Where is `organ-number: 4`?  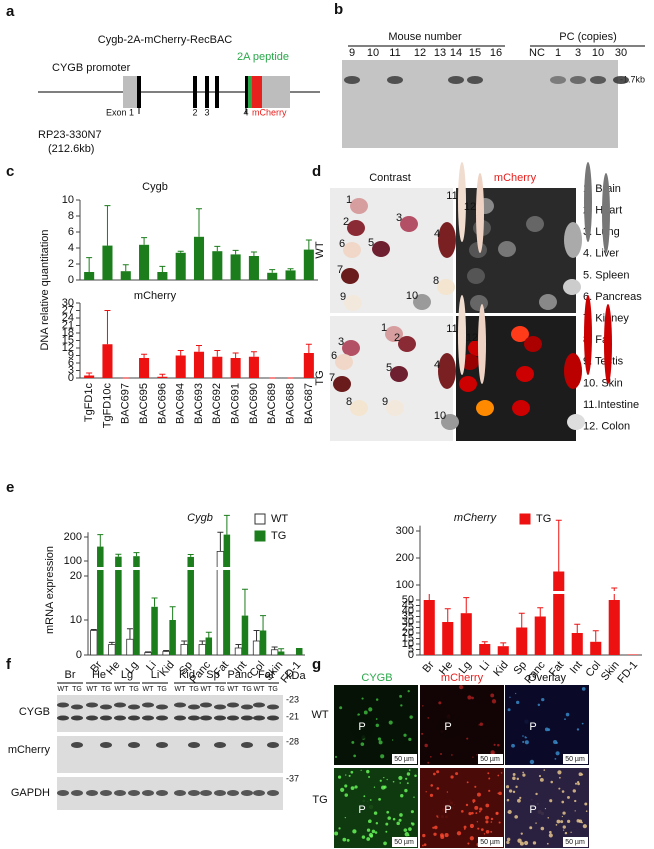
organ-number: 4 is located at coordinates (437, 234).